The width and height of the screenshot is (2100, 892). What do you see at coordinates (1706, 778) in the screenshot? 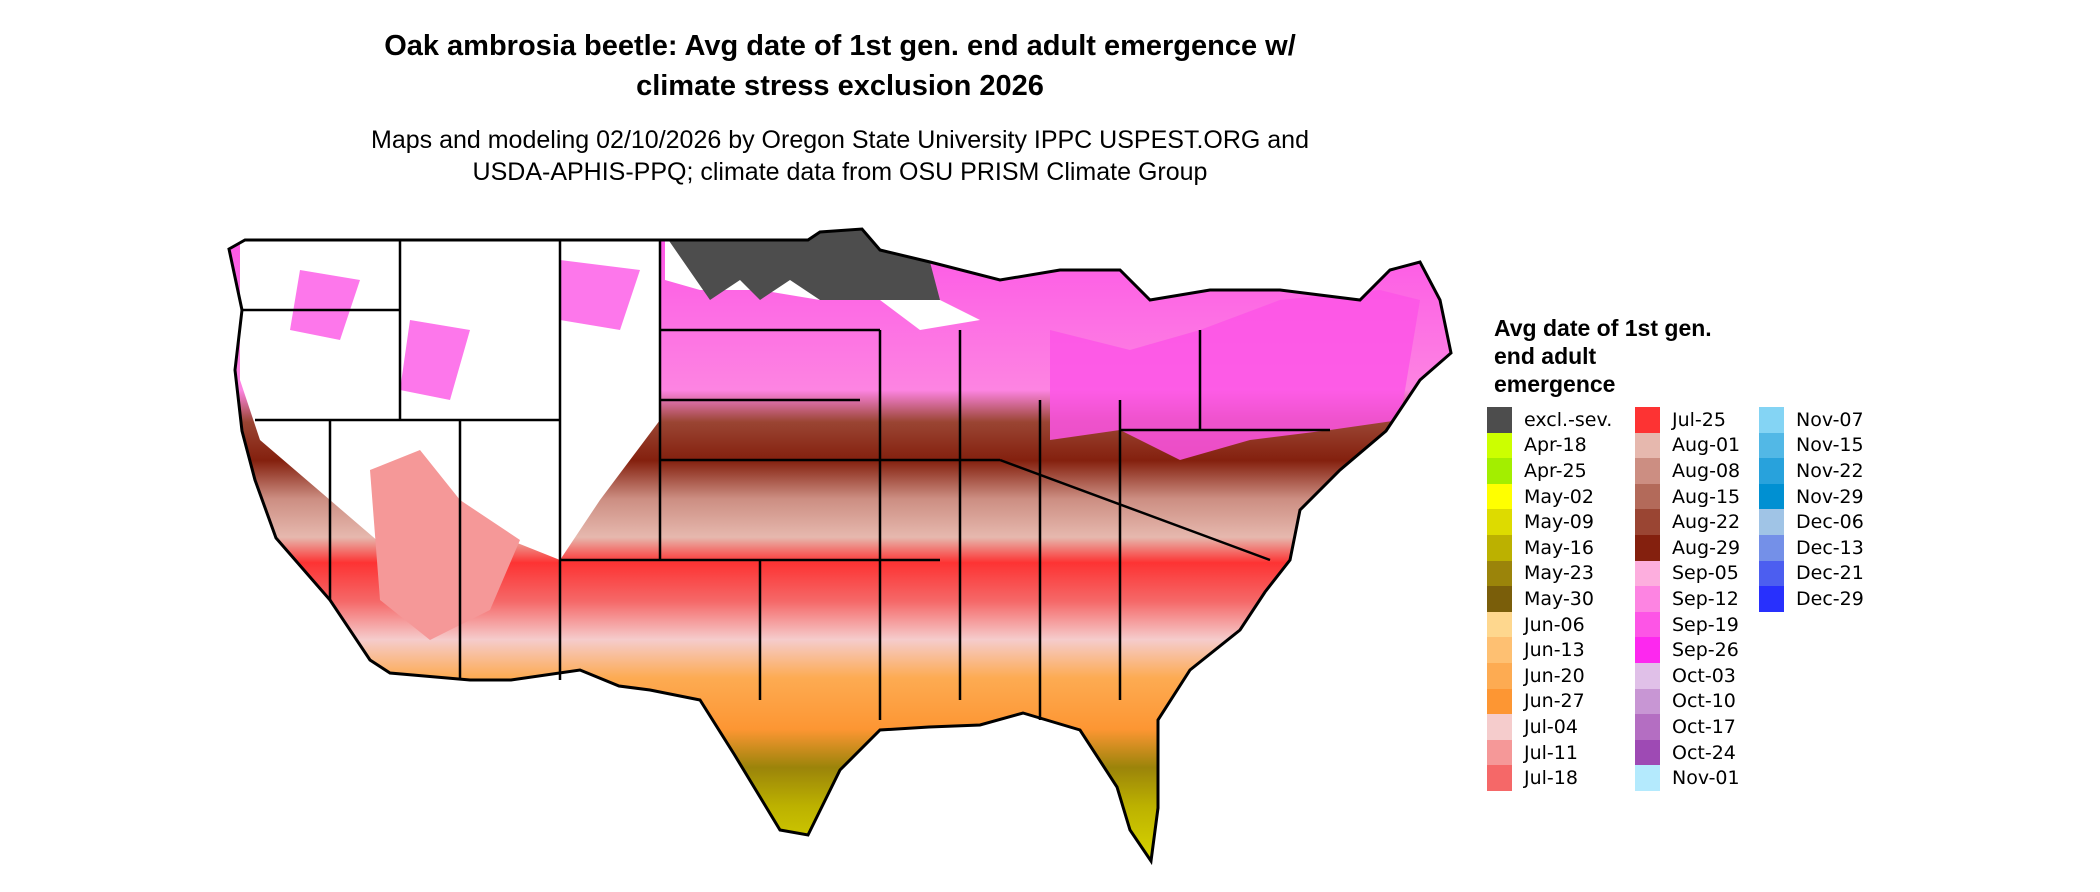
I see `legend-label: Nov-01` at bounding box center [1706, 778].